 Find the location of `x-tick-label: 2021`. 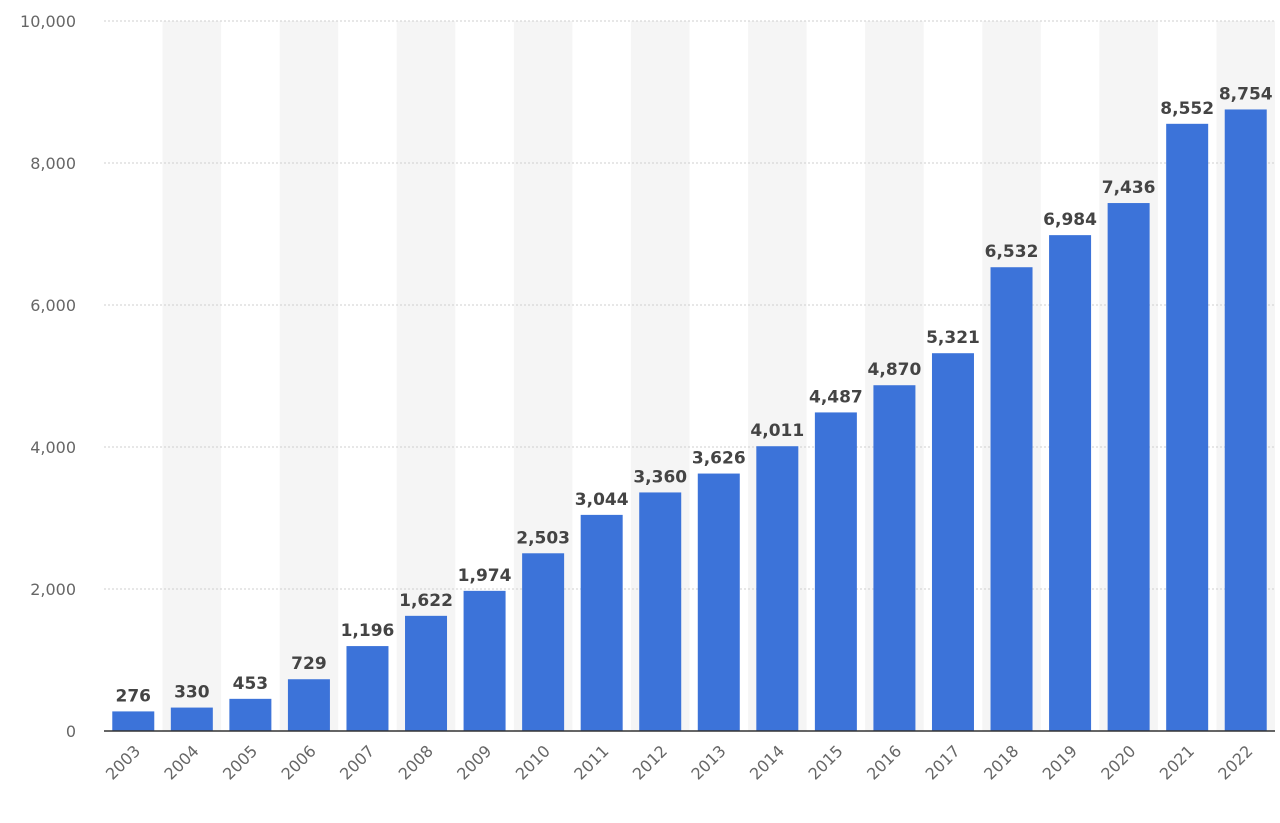

x-tick-label: 2021 is located at coordinates (1177, 762).